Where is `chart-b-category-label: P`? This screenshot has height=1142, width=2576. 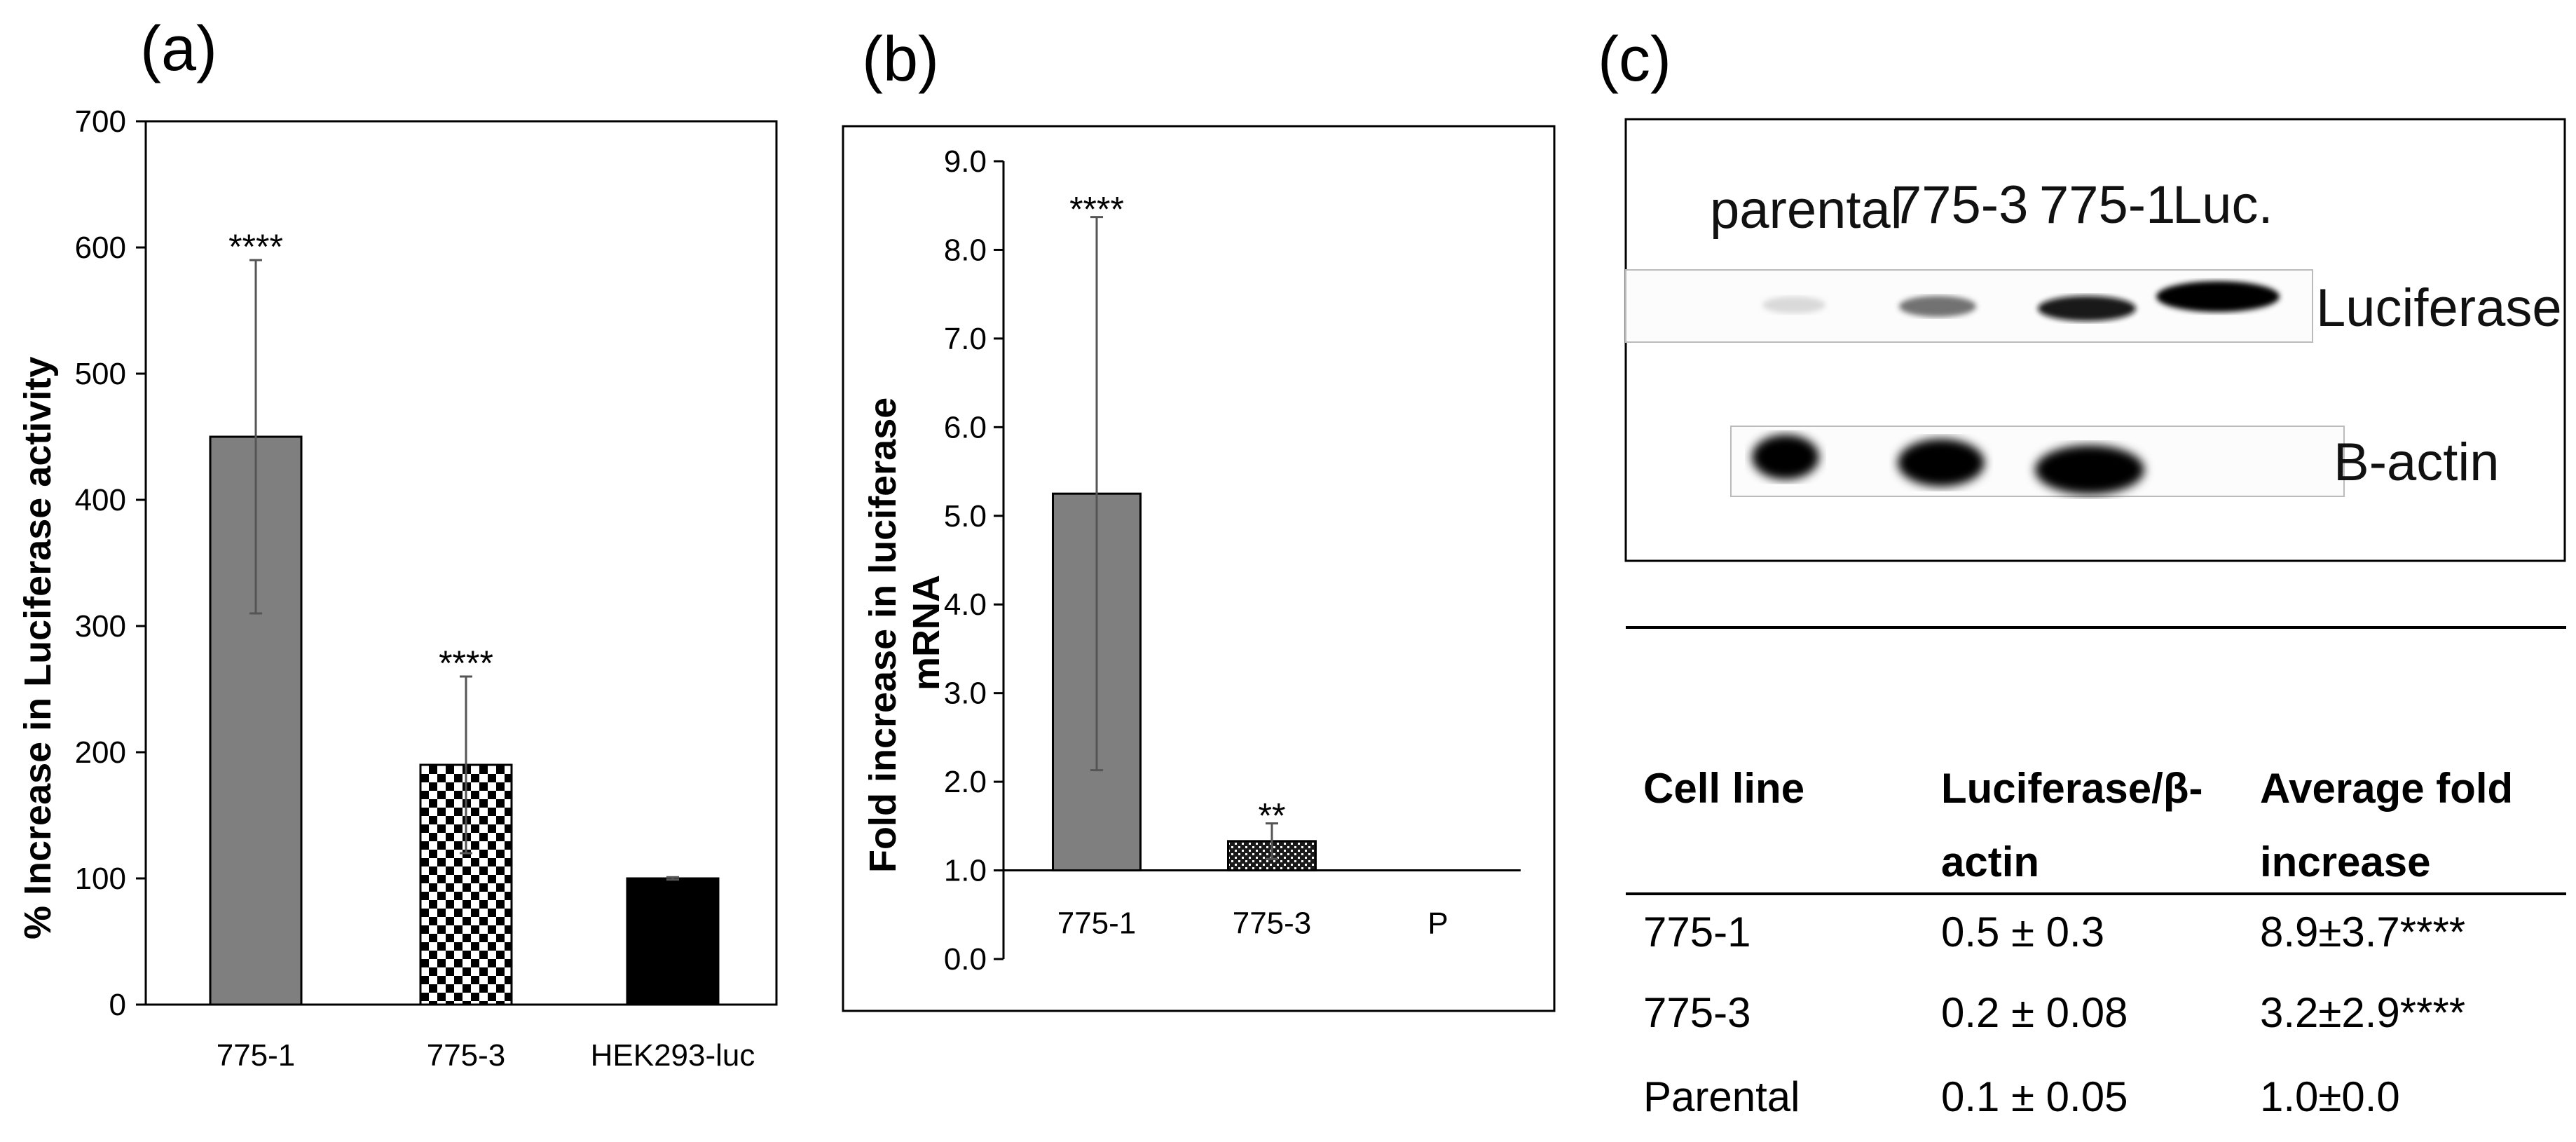
chart-b-category-label: P is located at coordinates (1437, 923).